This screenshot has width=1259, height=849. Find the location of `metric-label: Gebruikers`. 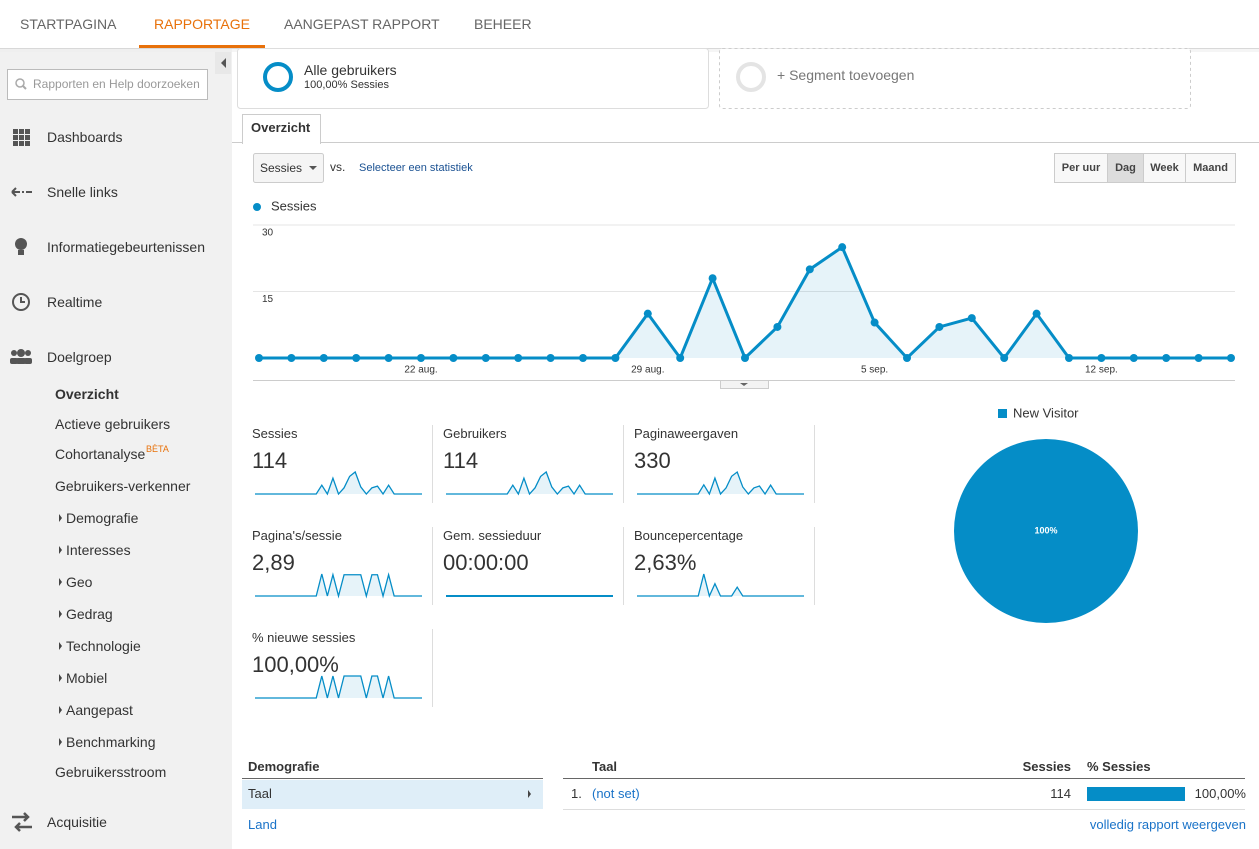

metric-label: Gebruikers is located at coordinates (475, 433).